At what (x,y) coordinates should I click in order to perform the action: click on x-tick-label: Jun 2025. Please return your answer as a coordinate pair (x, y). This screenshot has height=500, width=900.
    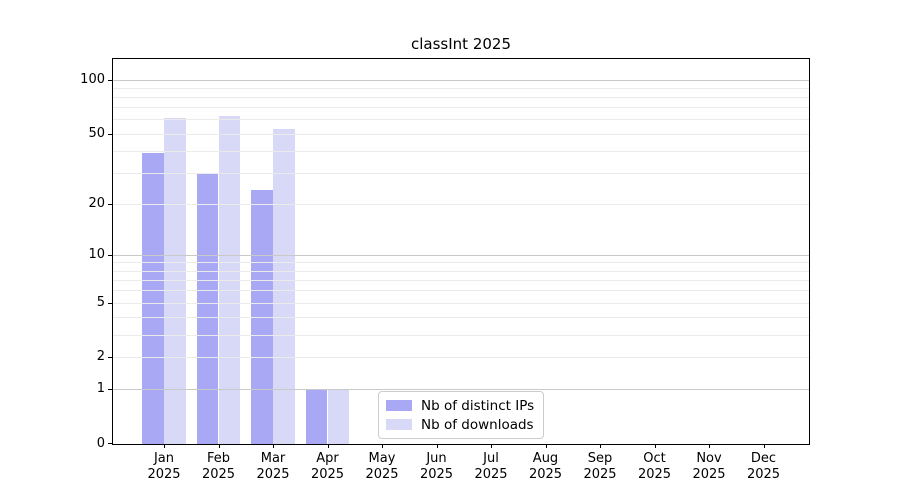
    Looking at the image, I should click on (437, 466).